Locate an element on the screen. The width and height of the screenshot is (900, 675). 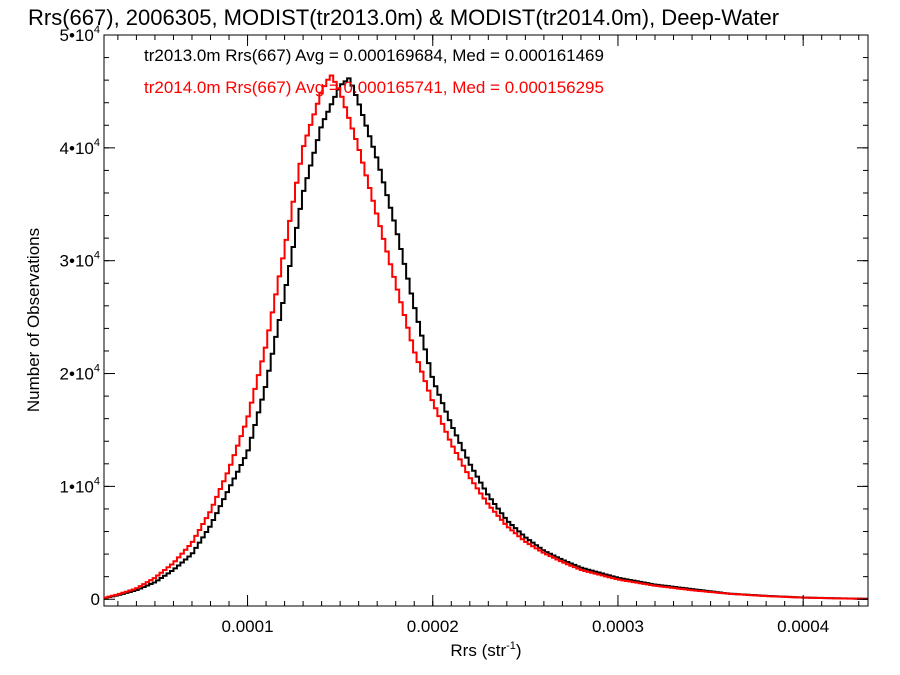
y-tick-label: 1•104 is located at coordinates (80, 485).